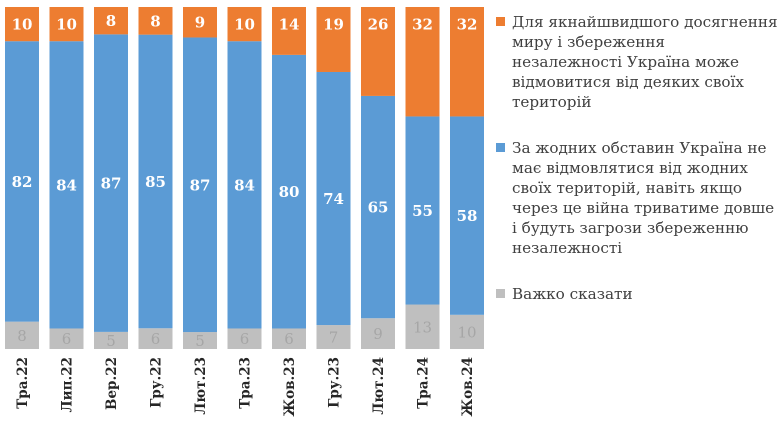 This screenshot has height=429, width=780. Describe the element at coordinates (572, 294) in the screenshot. I see `legend-label: Важко сказати` at that location.